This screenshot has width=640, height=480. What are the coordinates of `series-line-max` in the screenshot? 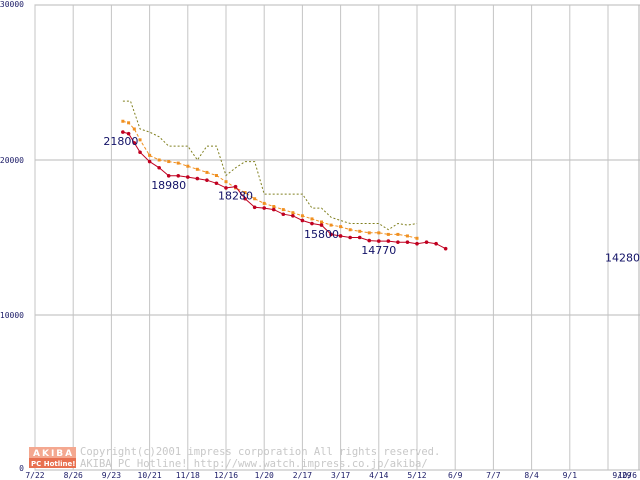 It's located at (270, 165).